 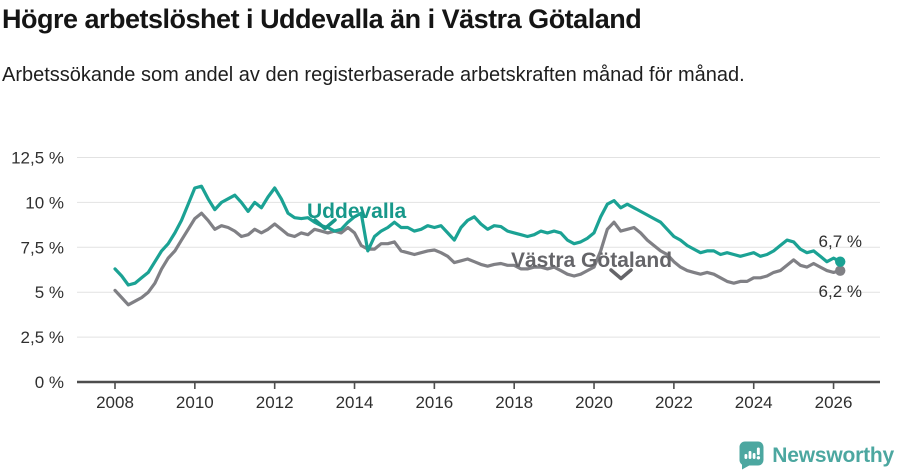 I want to click on newsworthy-logo: Newsworthy, so click(x=816, y=455).